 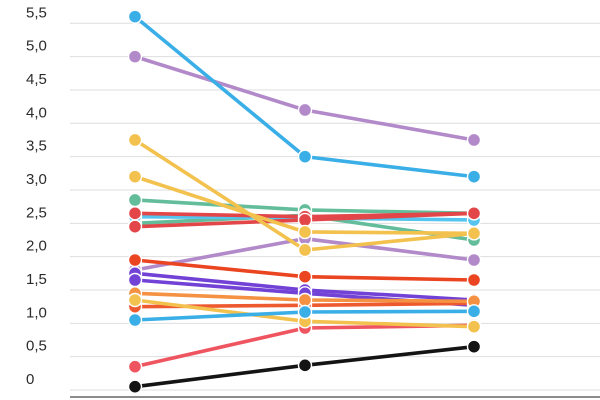 What do you see at coordinates (36, 212) in the screenshot?
I see `y-tick-label: 2,5` at bounding box center [36, 212].